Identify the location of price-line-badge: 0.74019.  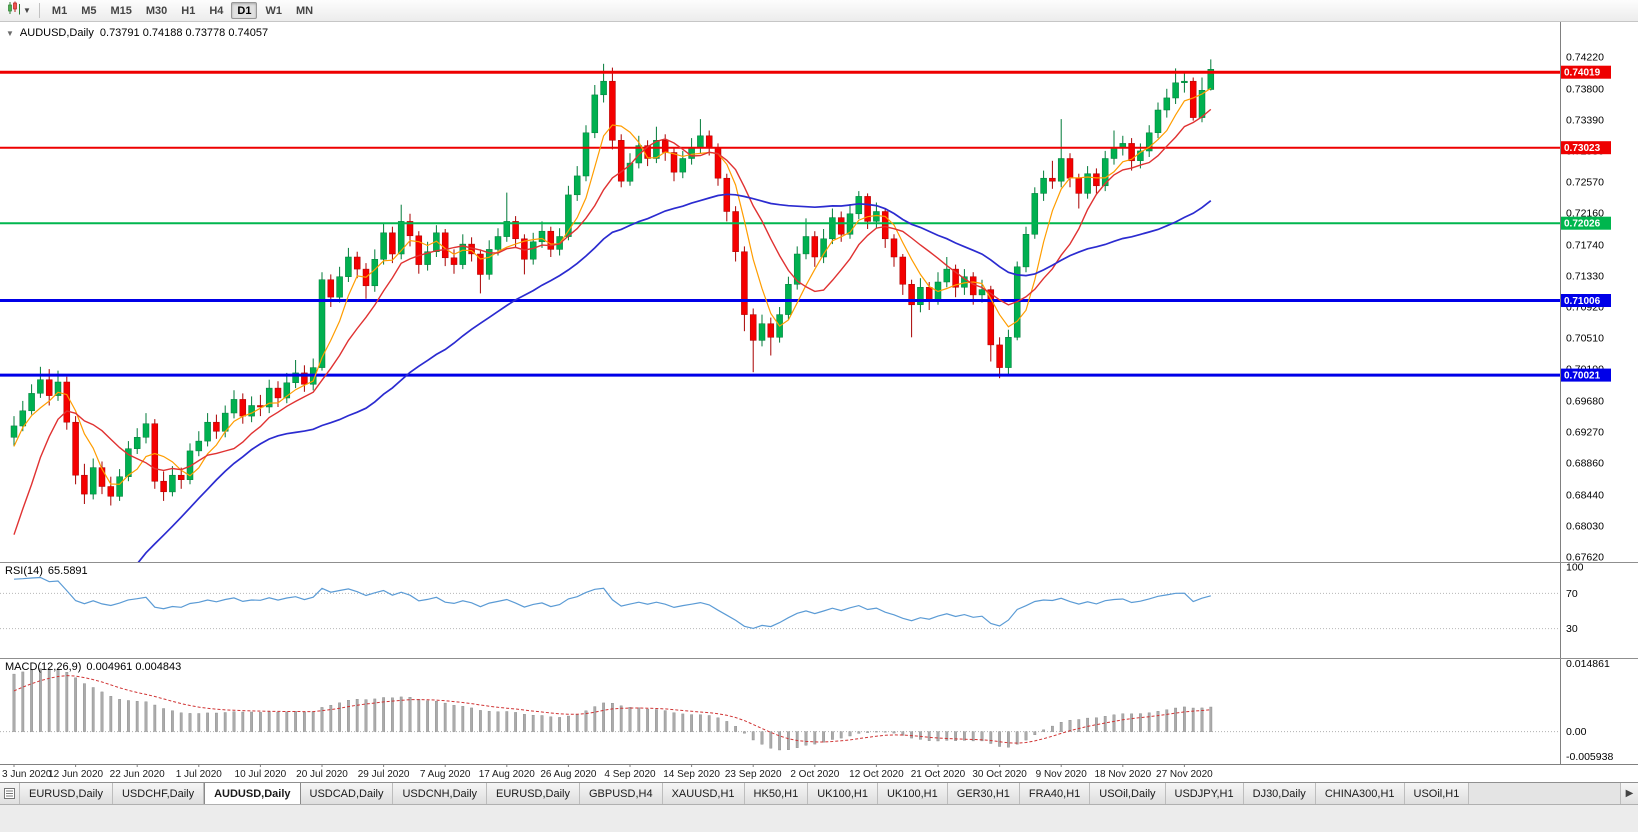
(1586, 72).